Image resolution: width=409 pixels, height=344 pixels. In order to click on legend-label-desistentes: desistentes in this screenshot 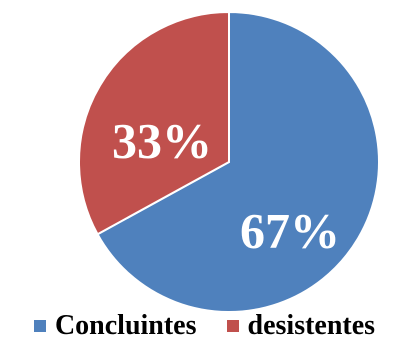, I will do `click(311, 325)`.